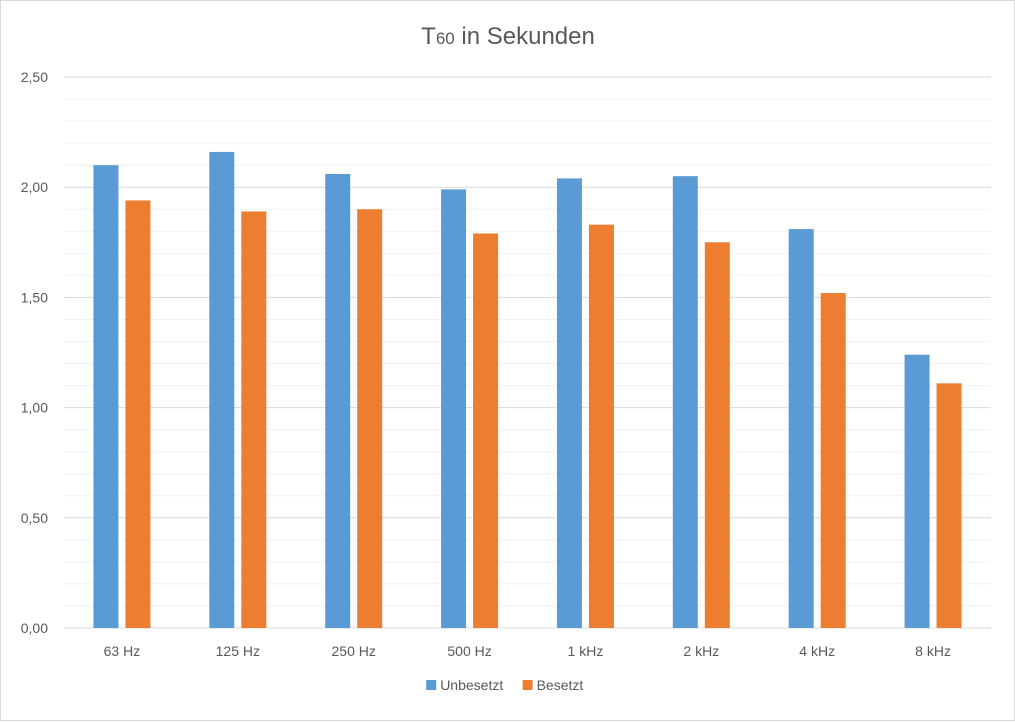 Image resolution: width=1015 pixels, height=722 pixels. Describe the element at coordinates (560, 685) in the screenshot. I see `legend-label-besetzt: Besetzt` at that location.